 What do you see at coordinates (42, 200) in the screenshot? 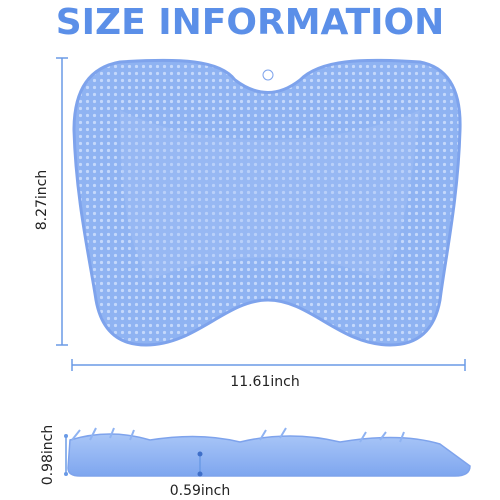
I see `height-label: 8.27inch` at bounding box center [42, 200].